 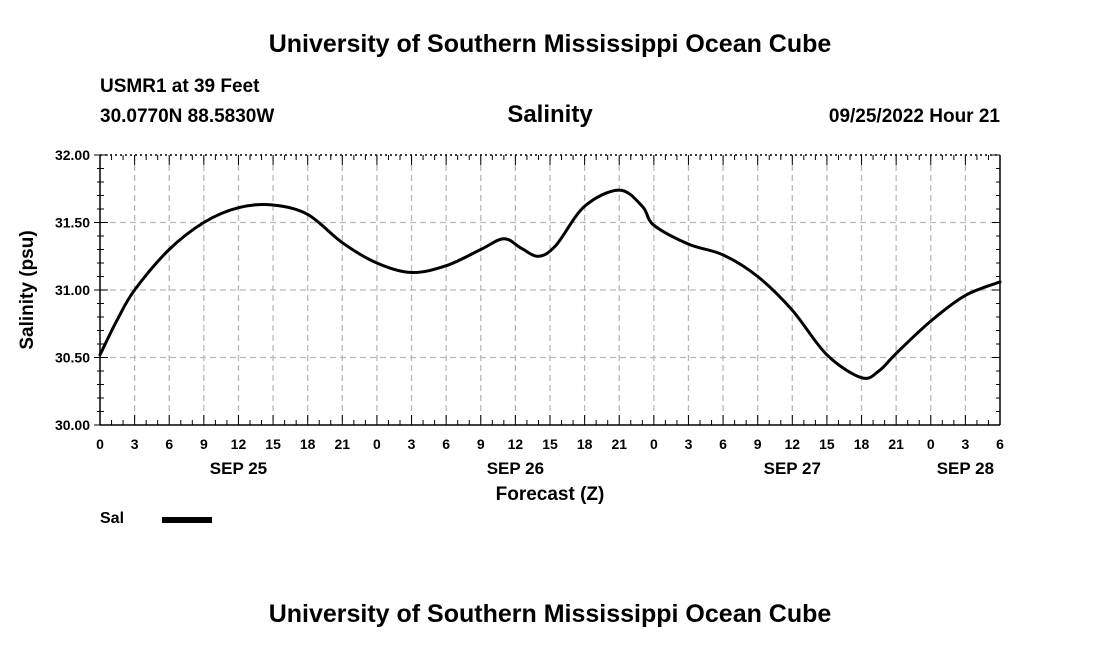 What do you see at coordinates (965, 468) in the screenshot?
I see `x-date-label: SEP 28` at bounding box center [965, 468].